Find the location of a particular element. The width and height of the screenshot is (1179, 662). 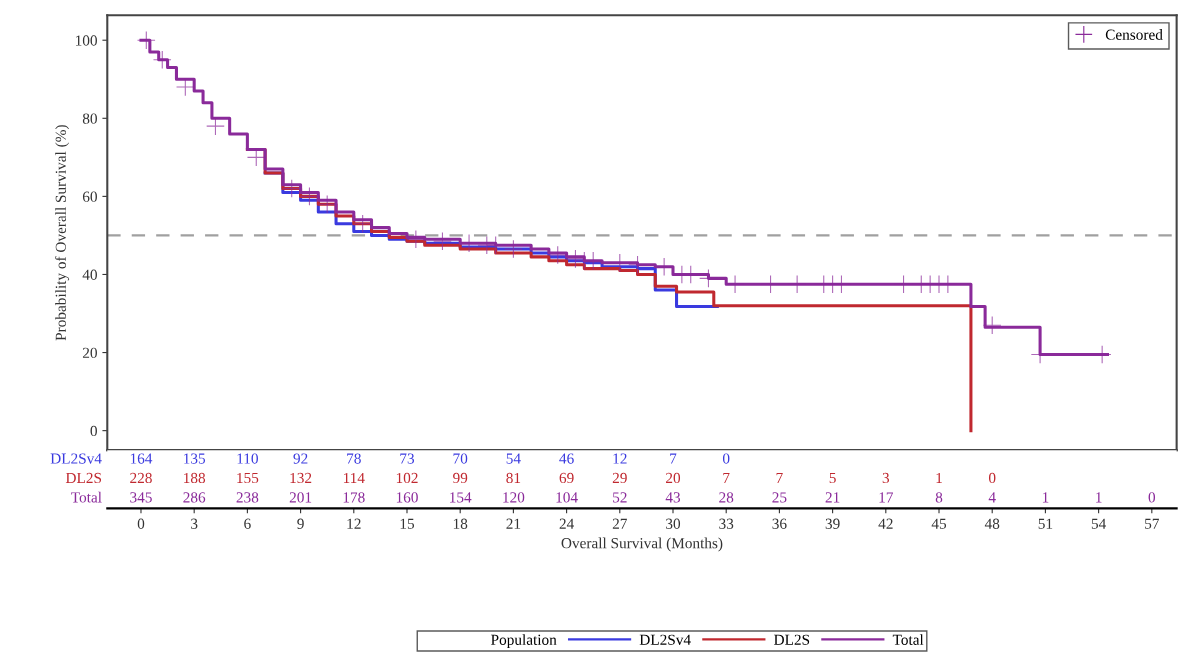

text: 69 is located at coordinates (566, 478).